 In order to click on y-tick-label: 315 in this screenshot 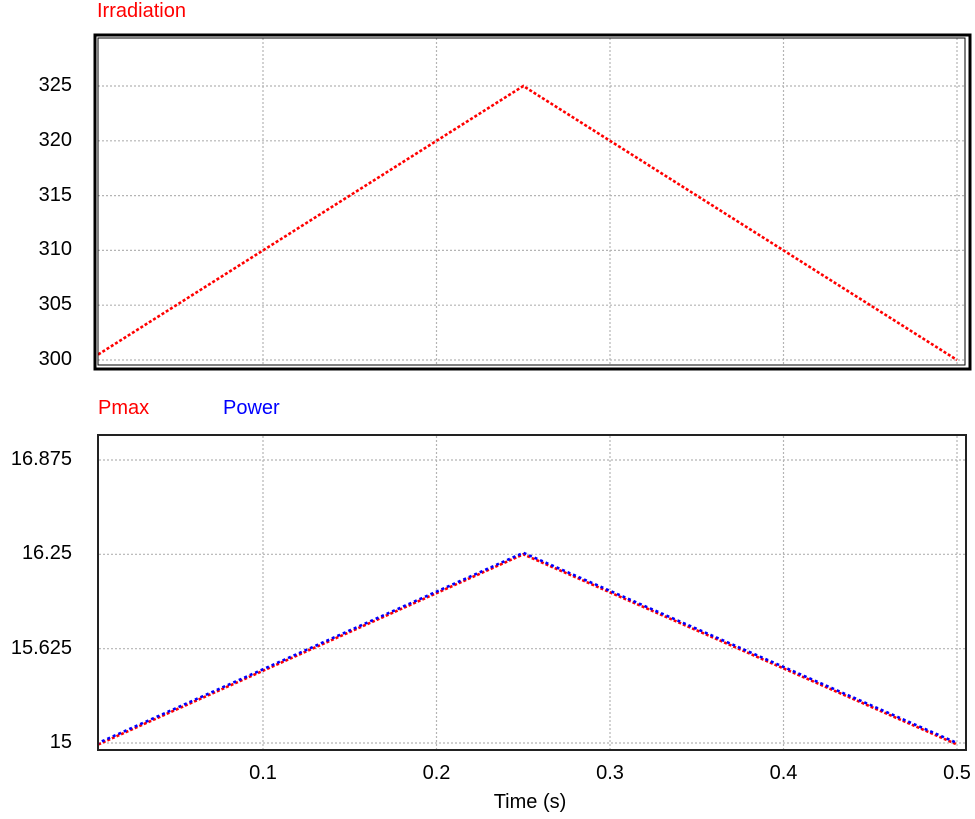, I will do `click(55, 194)`.